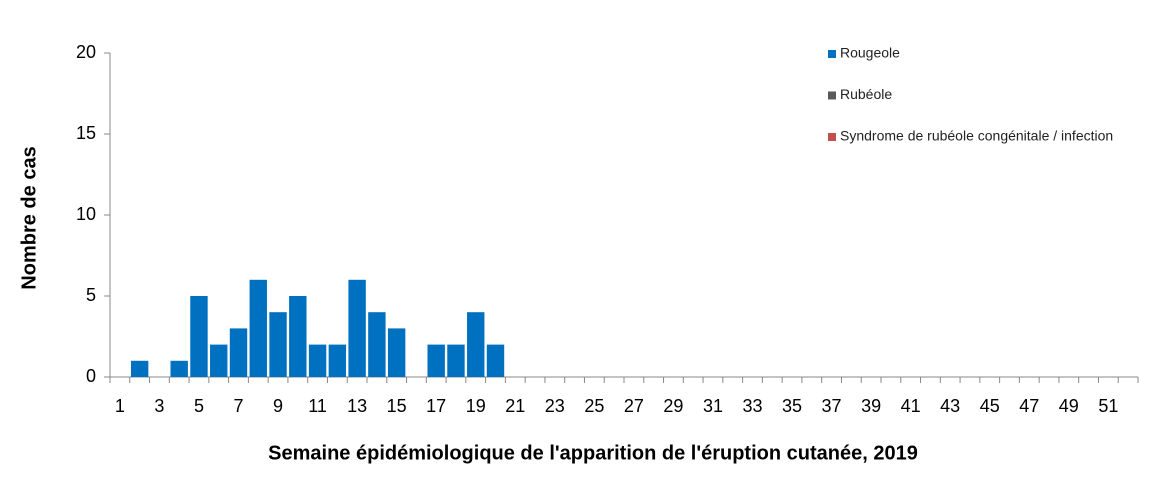  Describe the element at coordinates (86, 52) in the screenshot. I see `y-tick-label: 20` at that location.